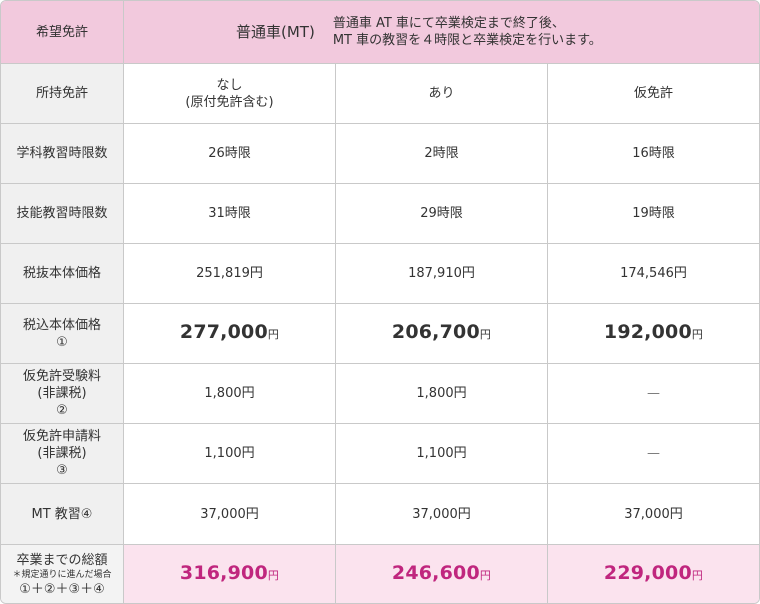 Image resolution: width=760 pixels, height=604 pixels. What do you see at coordinates (467, 40) in the screenshot?
I see `course-note-line2: MT 車の教習を４時限と卒業検定を行います。` at bounding box center [467, 40].